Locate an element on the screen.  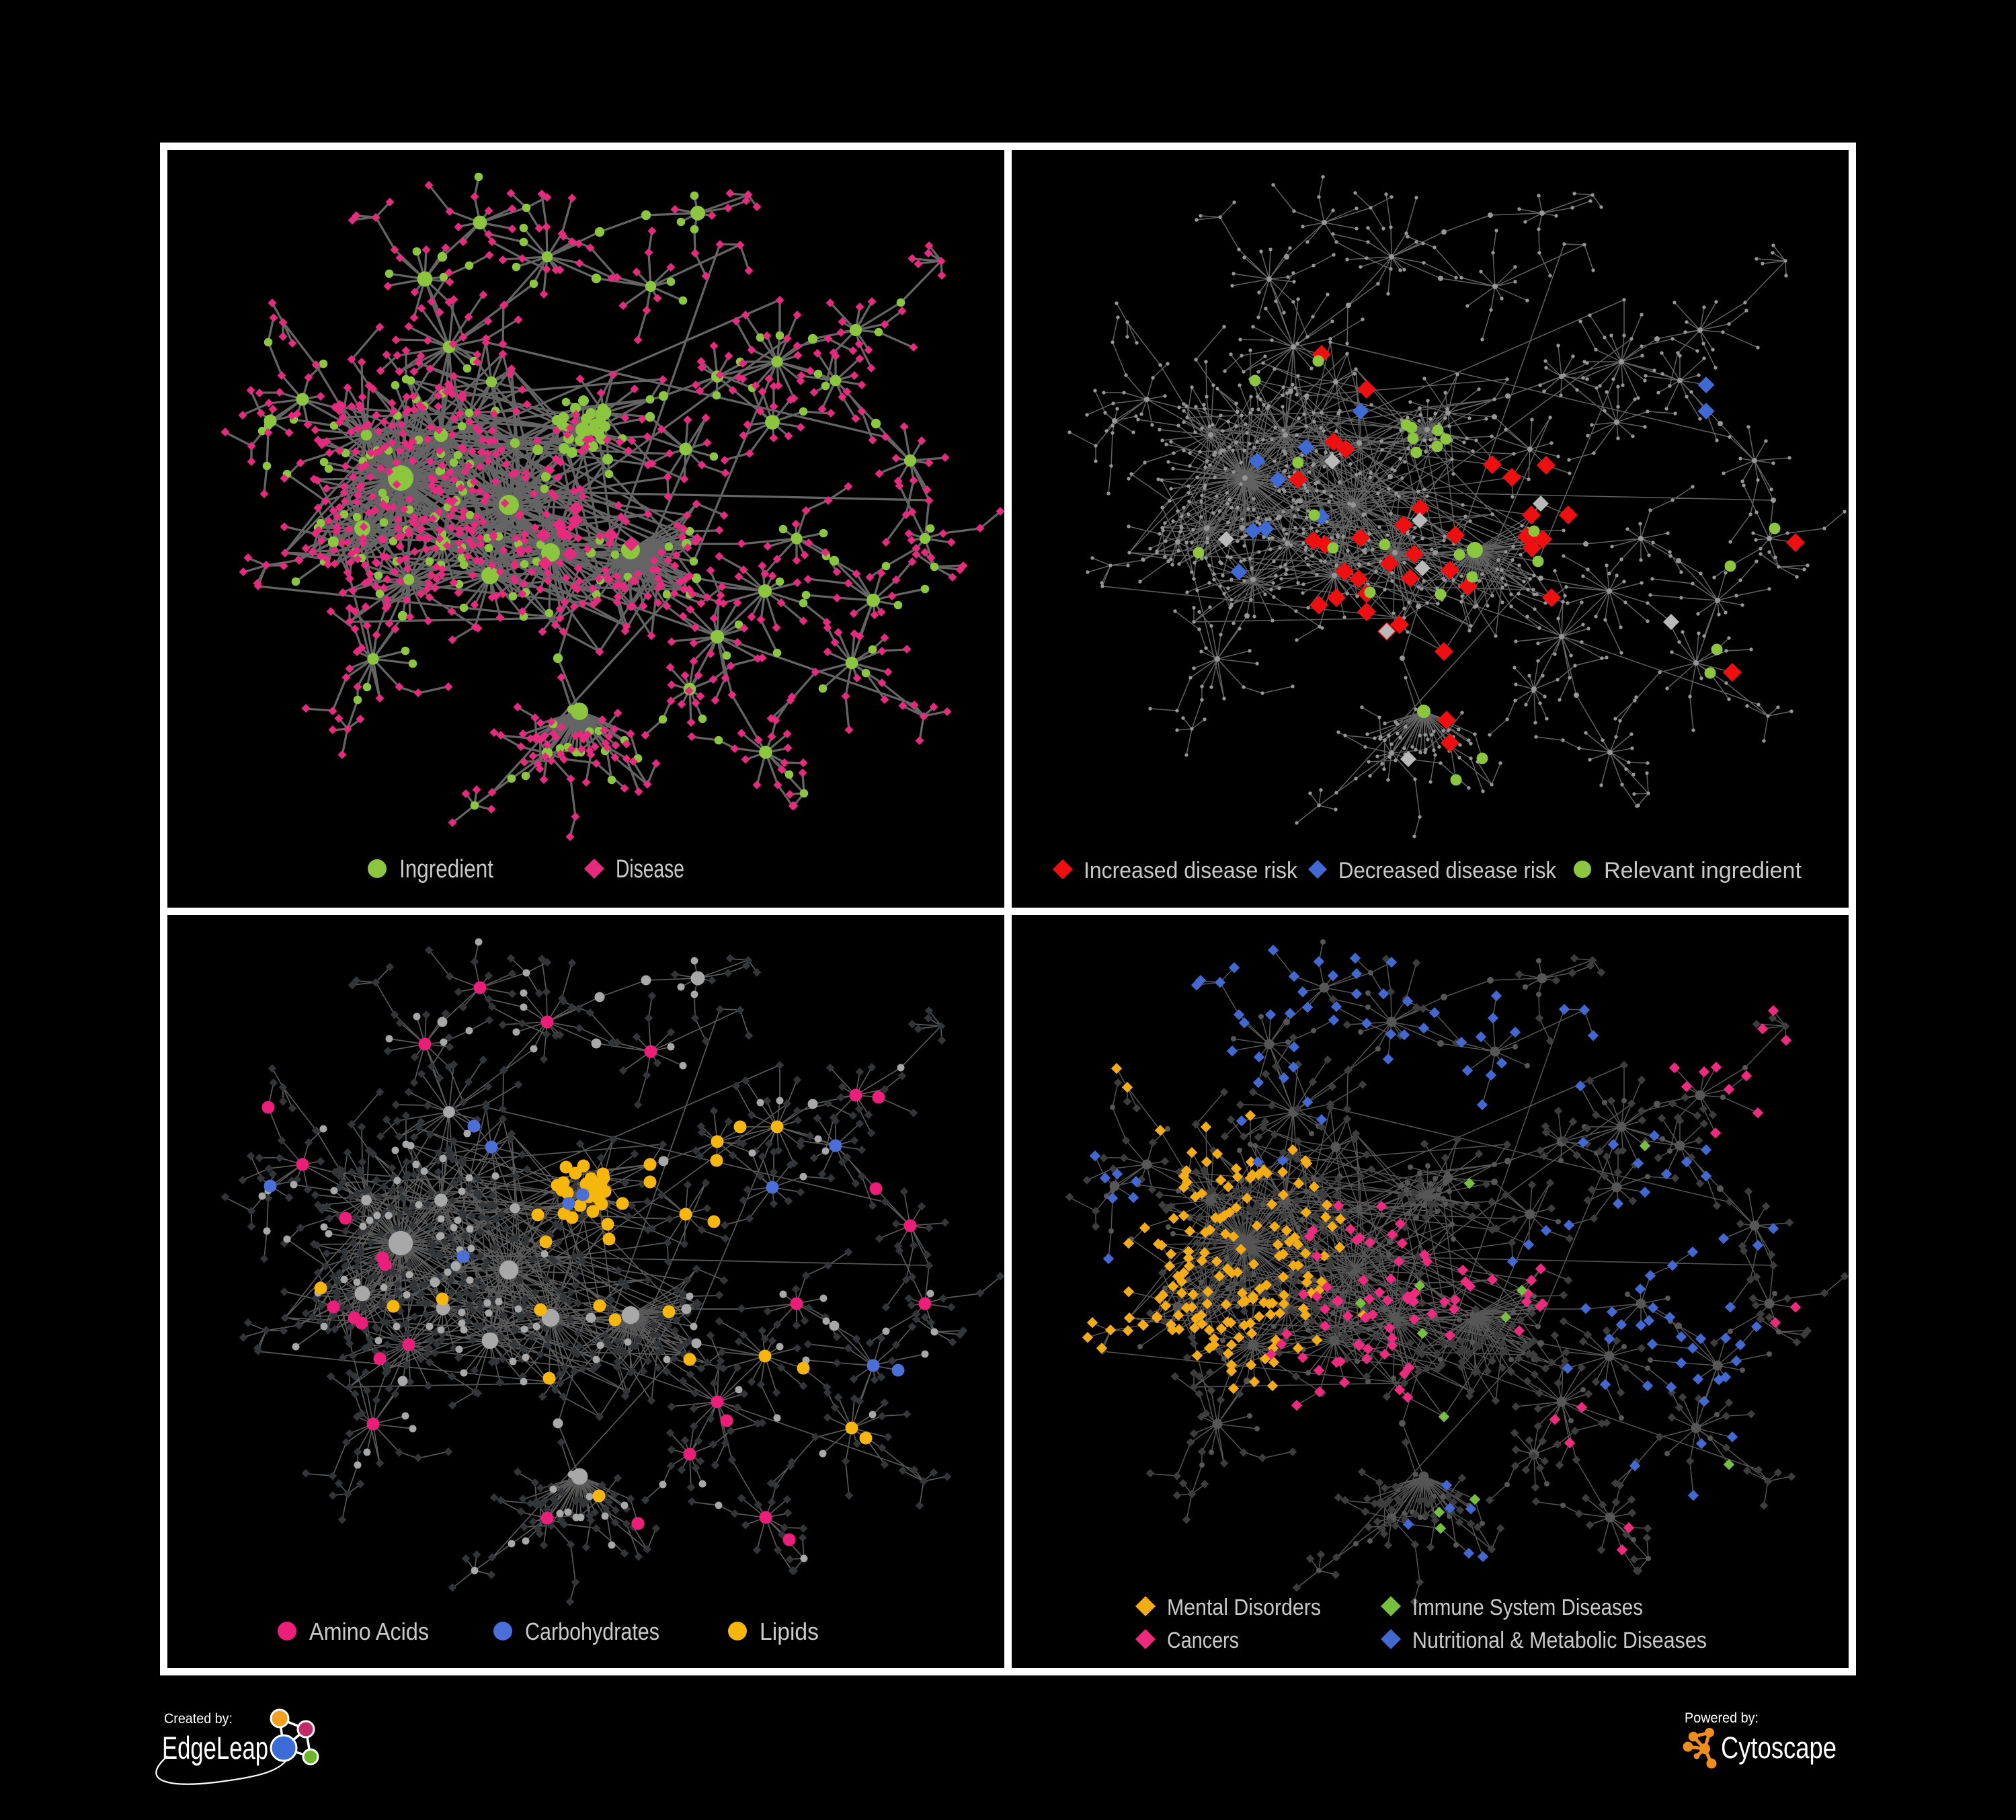
svg-text: Lipids is located at coordinates (789, 1631).